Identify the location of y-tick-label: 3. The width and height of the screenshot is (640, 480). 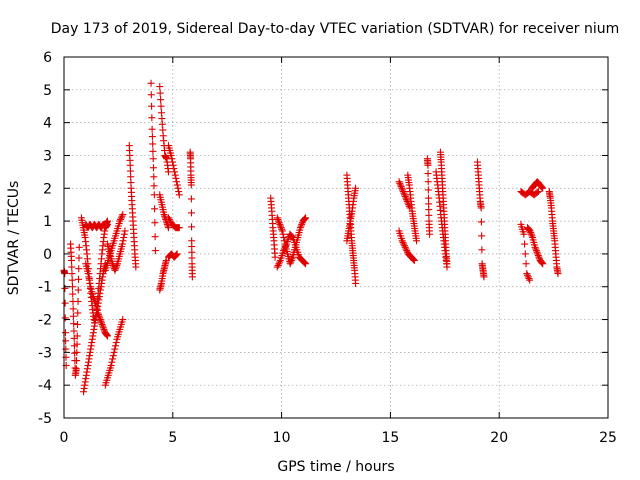
(47, 156).